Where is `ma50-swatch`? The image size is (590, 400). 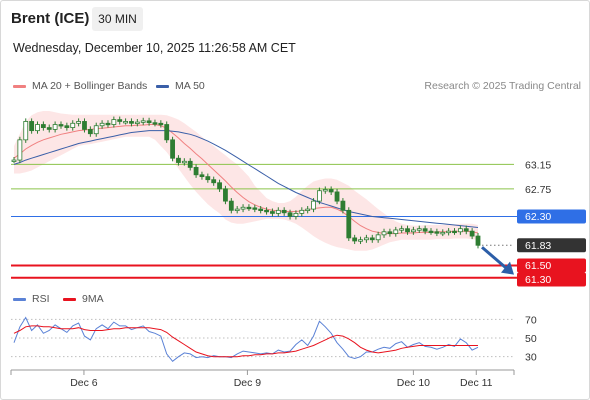
ma50-swatch is located at coordinates (162, 86).